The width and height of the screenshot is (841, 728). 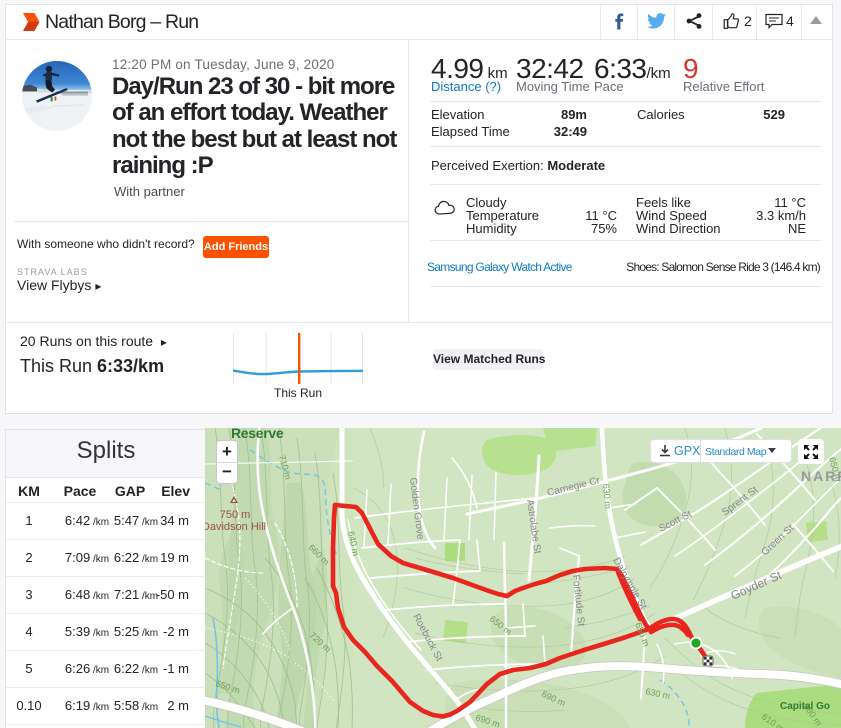 I want to click on svg-text: Fortitude St, so click(x=578, y=600).